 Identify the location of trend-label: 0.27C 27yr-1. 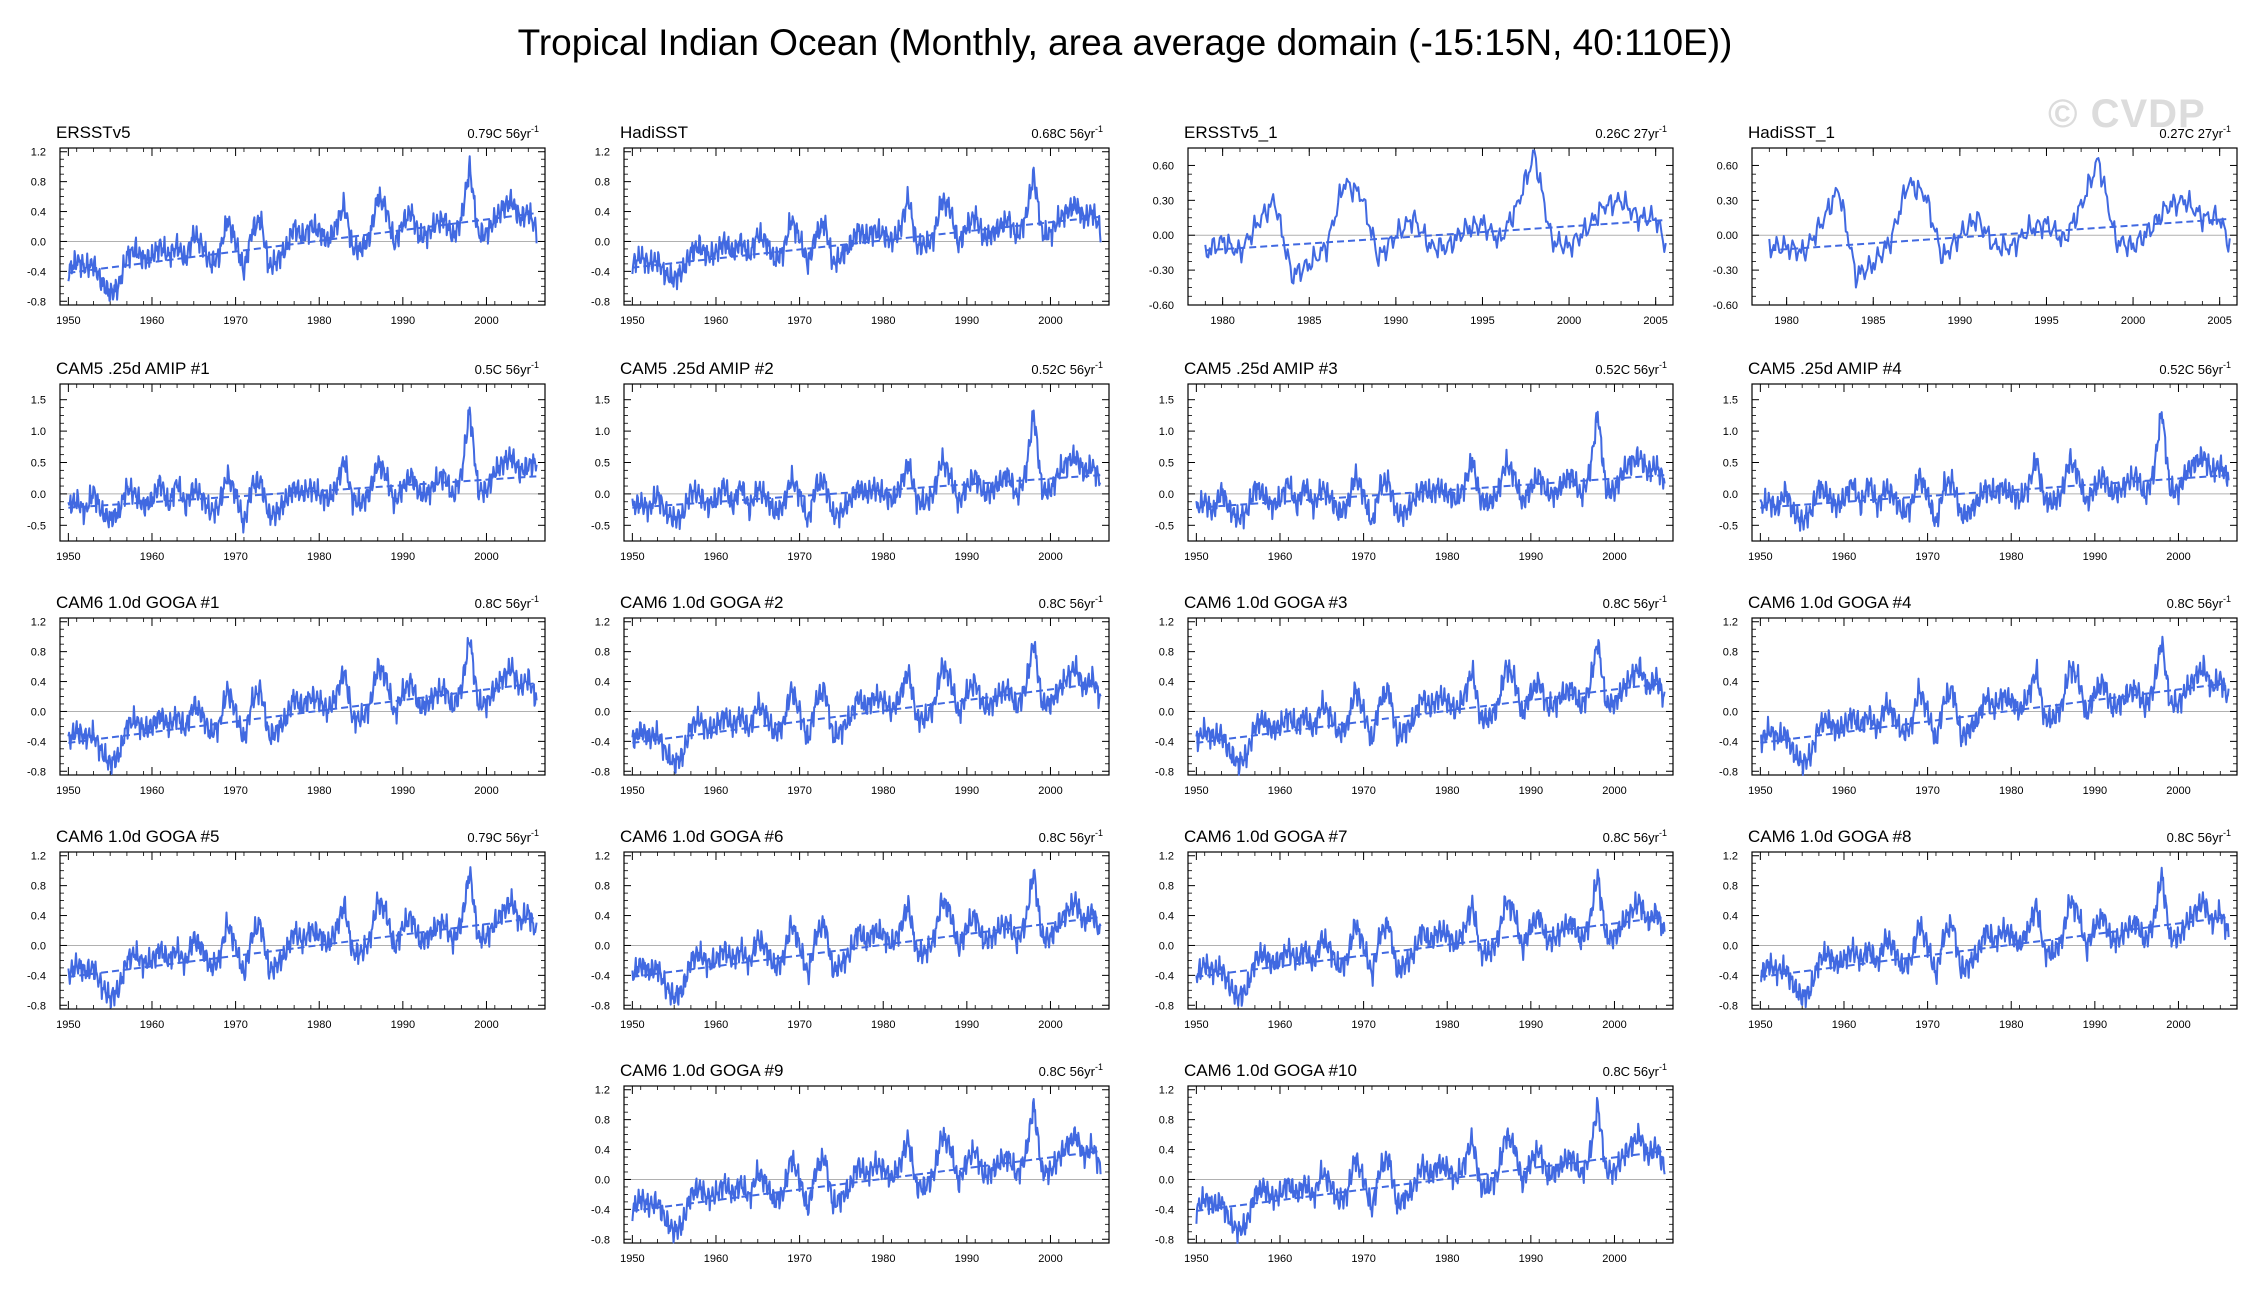
(2195, 132).